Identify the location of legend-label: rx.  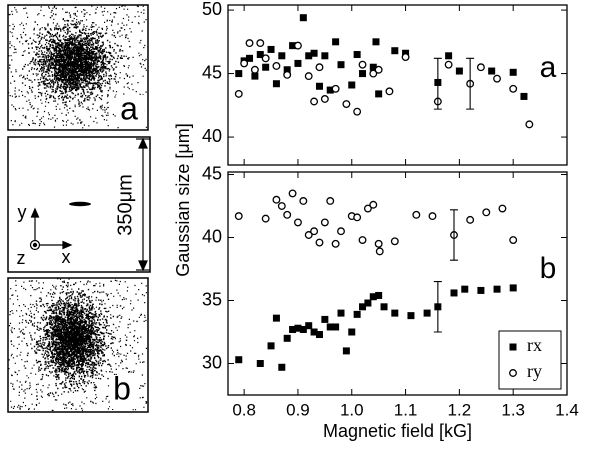
(534, 345).